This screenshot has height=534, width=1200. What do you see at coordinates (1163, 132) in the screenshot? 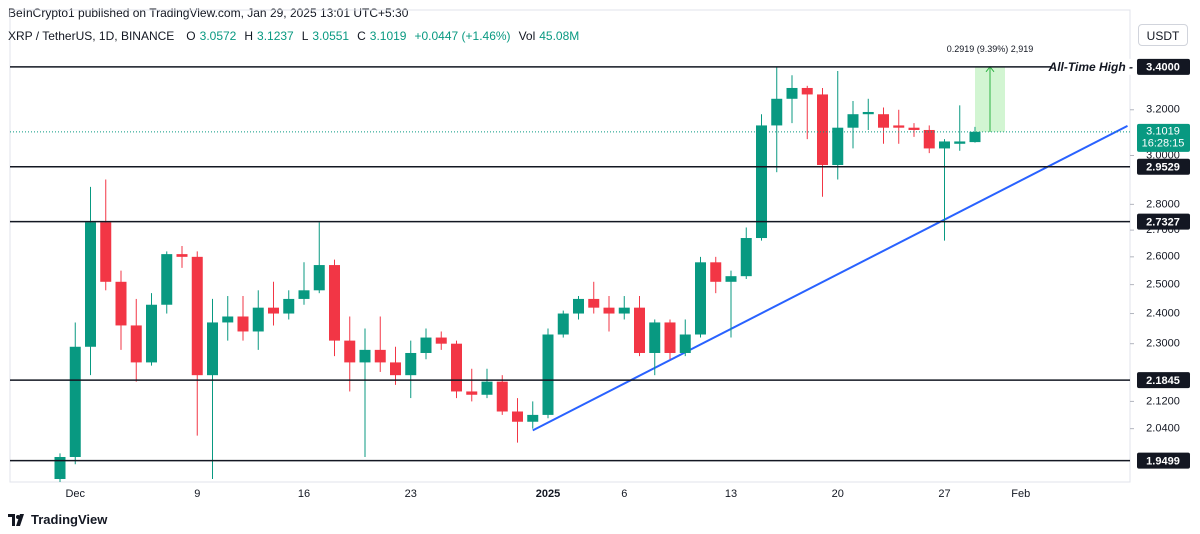
I see `last-price-label: 3.1019` at bounding box center [1163, 132].